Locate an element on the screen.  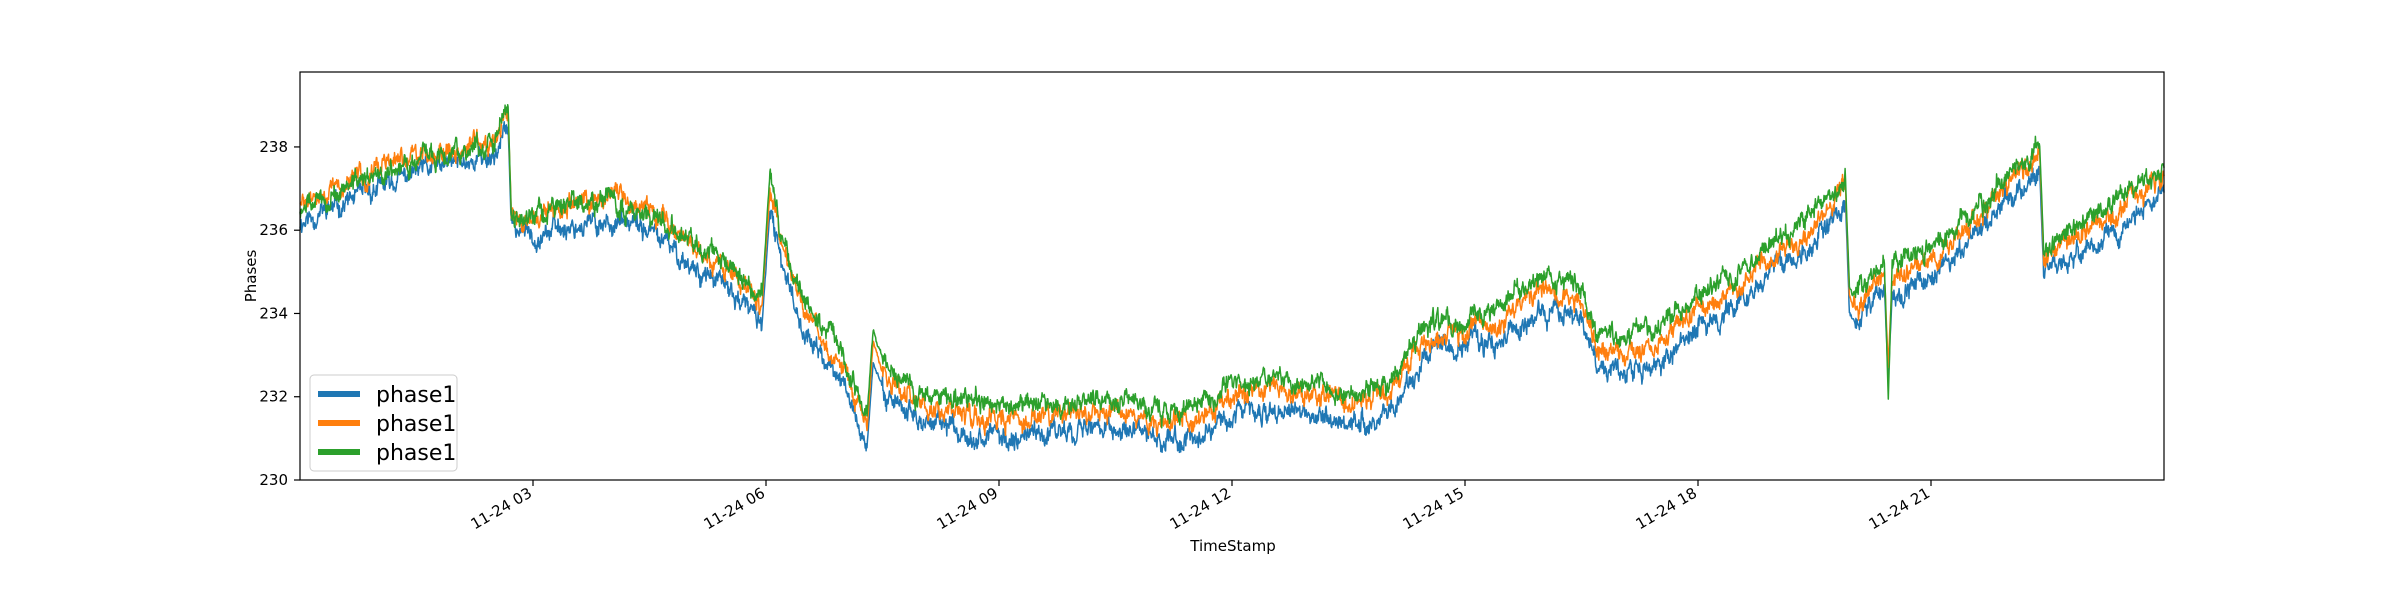
y-tick-label: 234 is located at coordinates (273, 313).